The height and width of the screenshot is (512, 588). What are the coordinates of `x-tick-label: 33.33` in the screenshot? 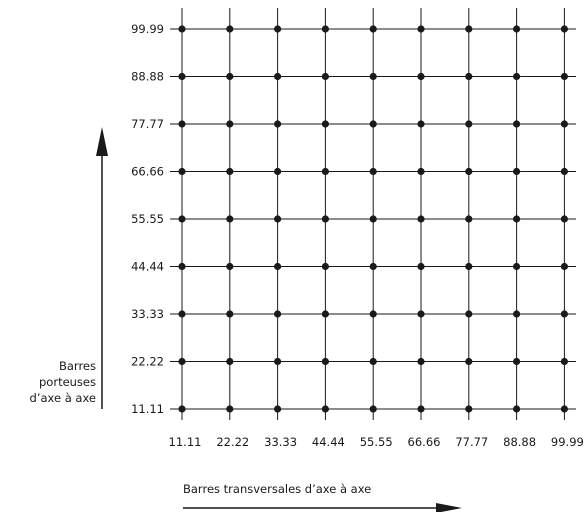 It's located at (280, 442).